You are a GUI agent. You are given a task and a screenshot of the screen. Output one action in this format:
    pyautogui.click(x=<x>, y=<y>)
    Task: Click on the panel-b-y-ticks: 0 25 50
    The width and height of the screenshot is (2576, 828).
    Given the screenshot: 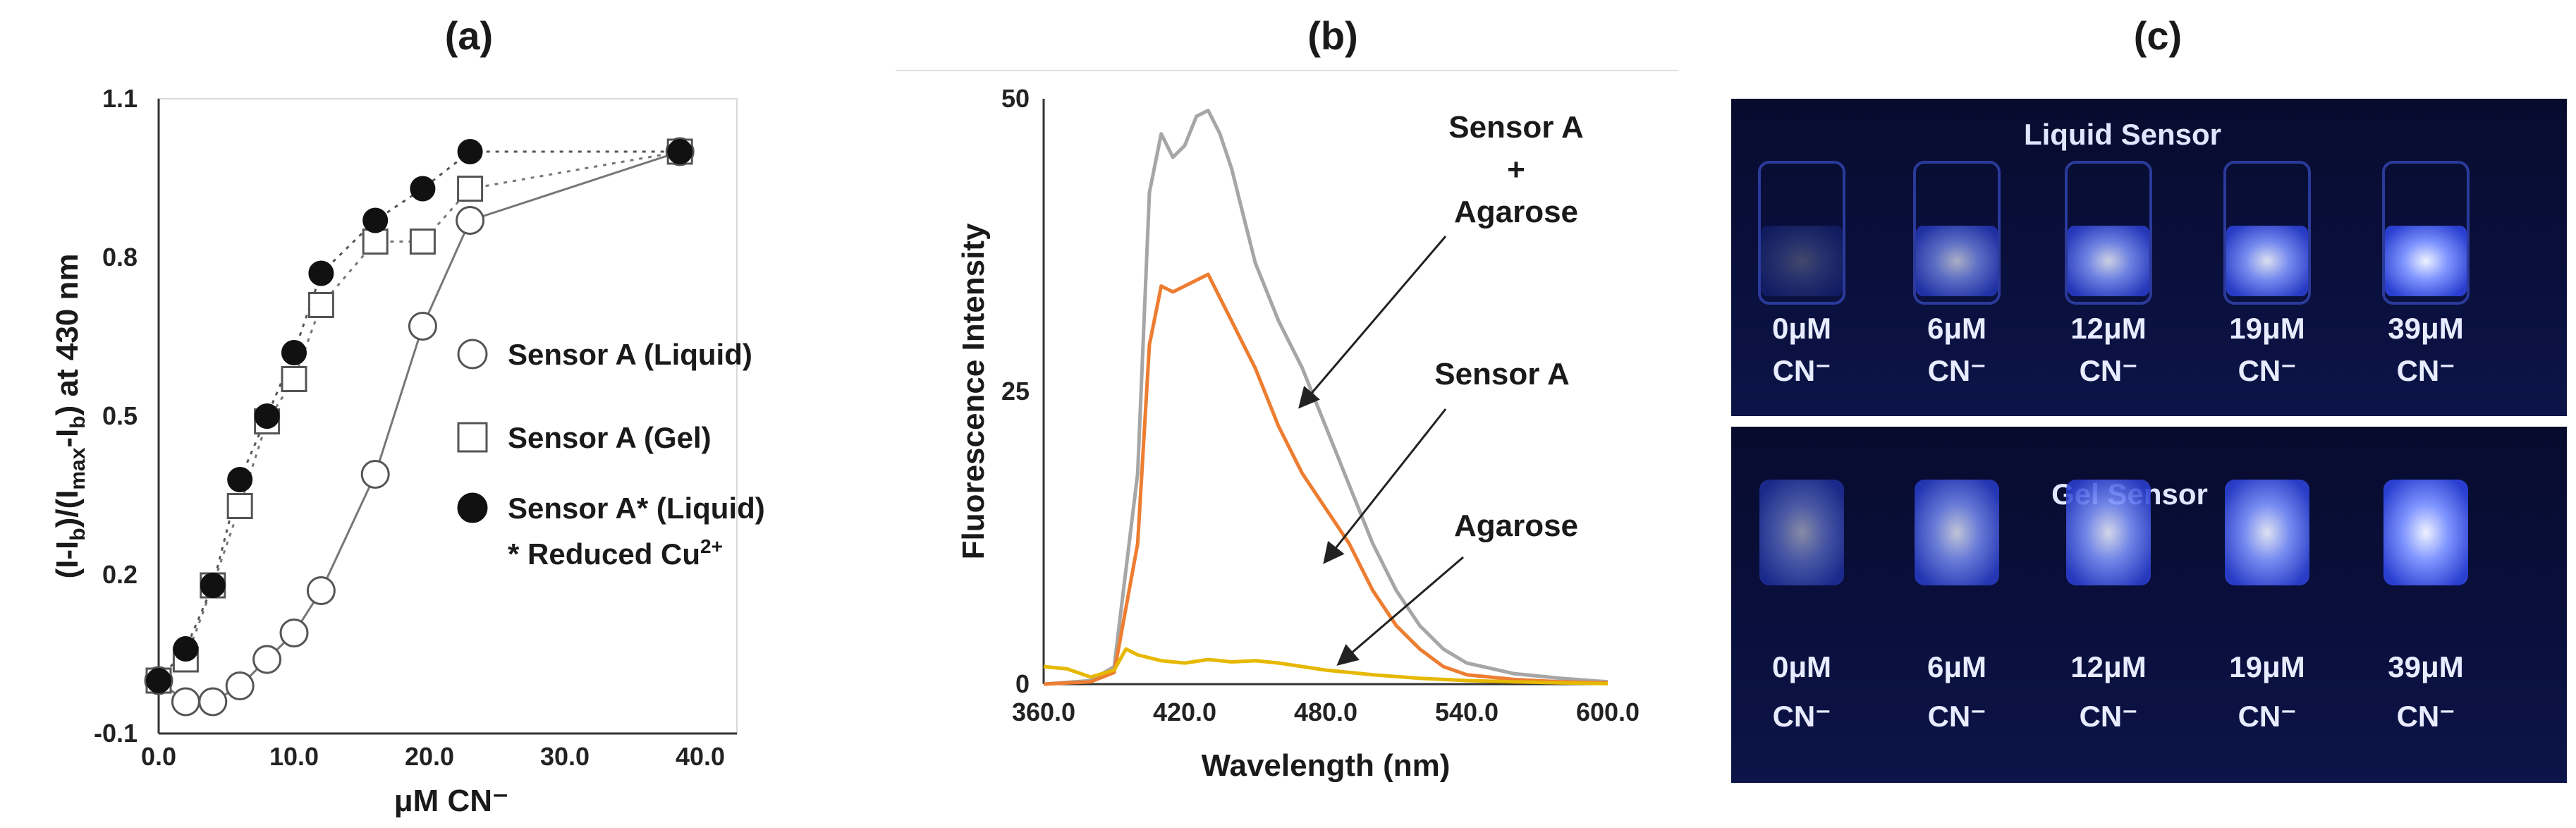 What is the action you would take?
    pyautogui.click(x=1015, y=391)
    